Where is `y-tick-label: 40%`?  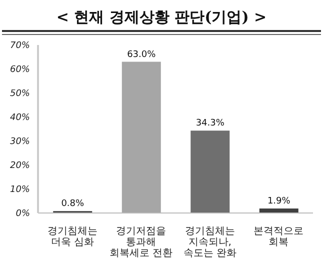 y-tick-label: 40% is located at coordinates (20, 118).